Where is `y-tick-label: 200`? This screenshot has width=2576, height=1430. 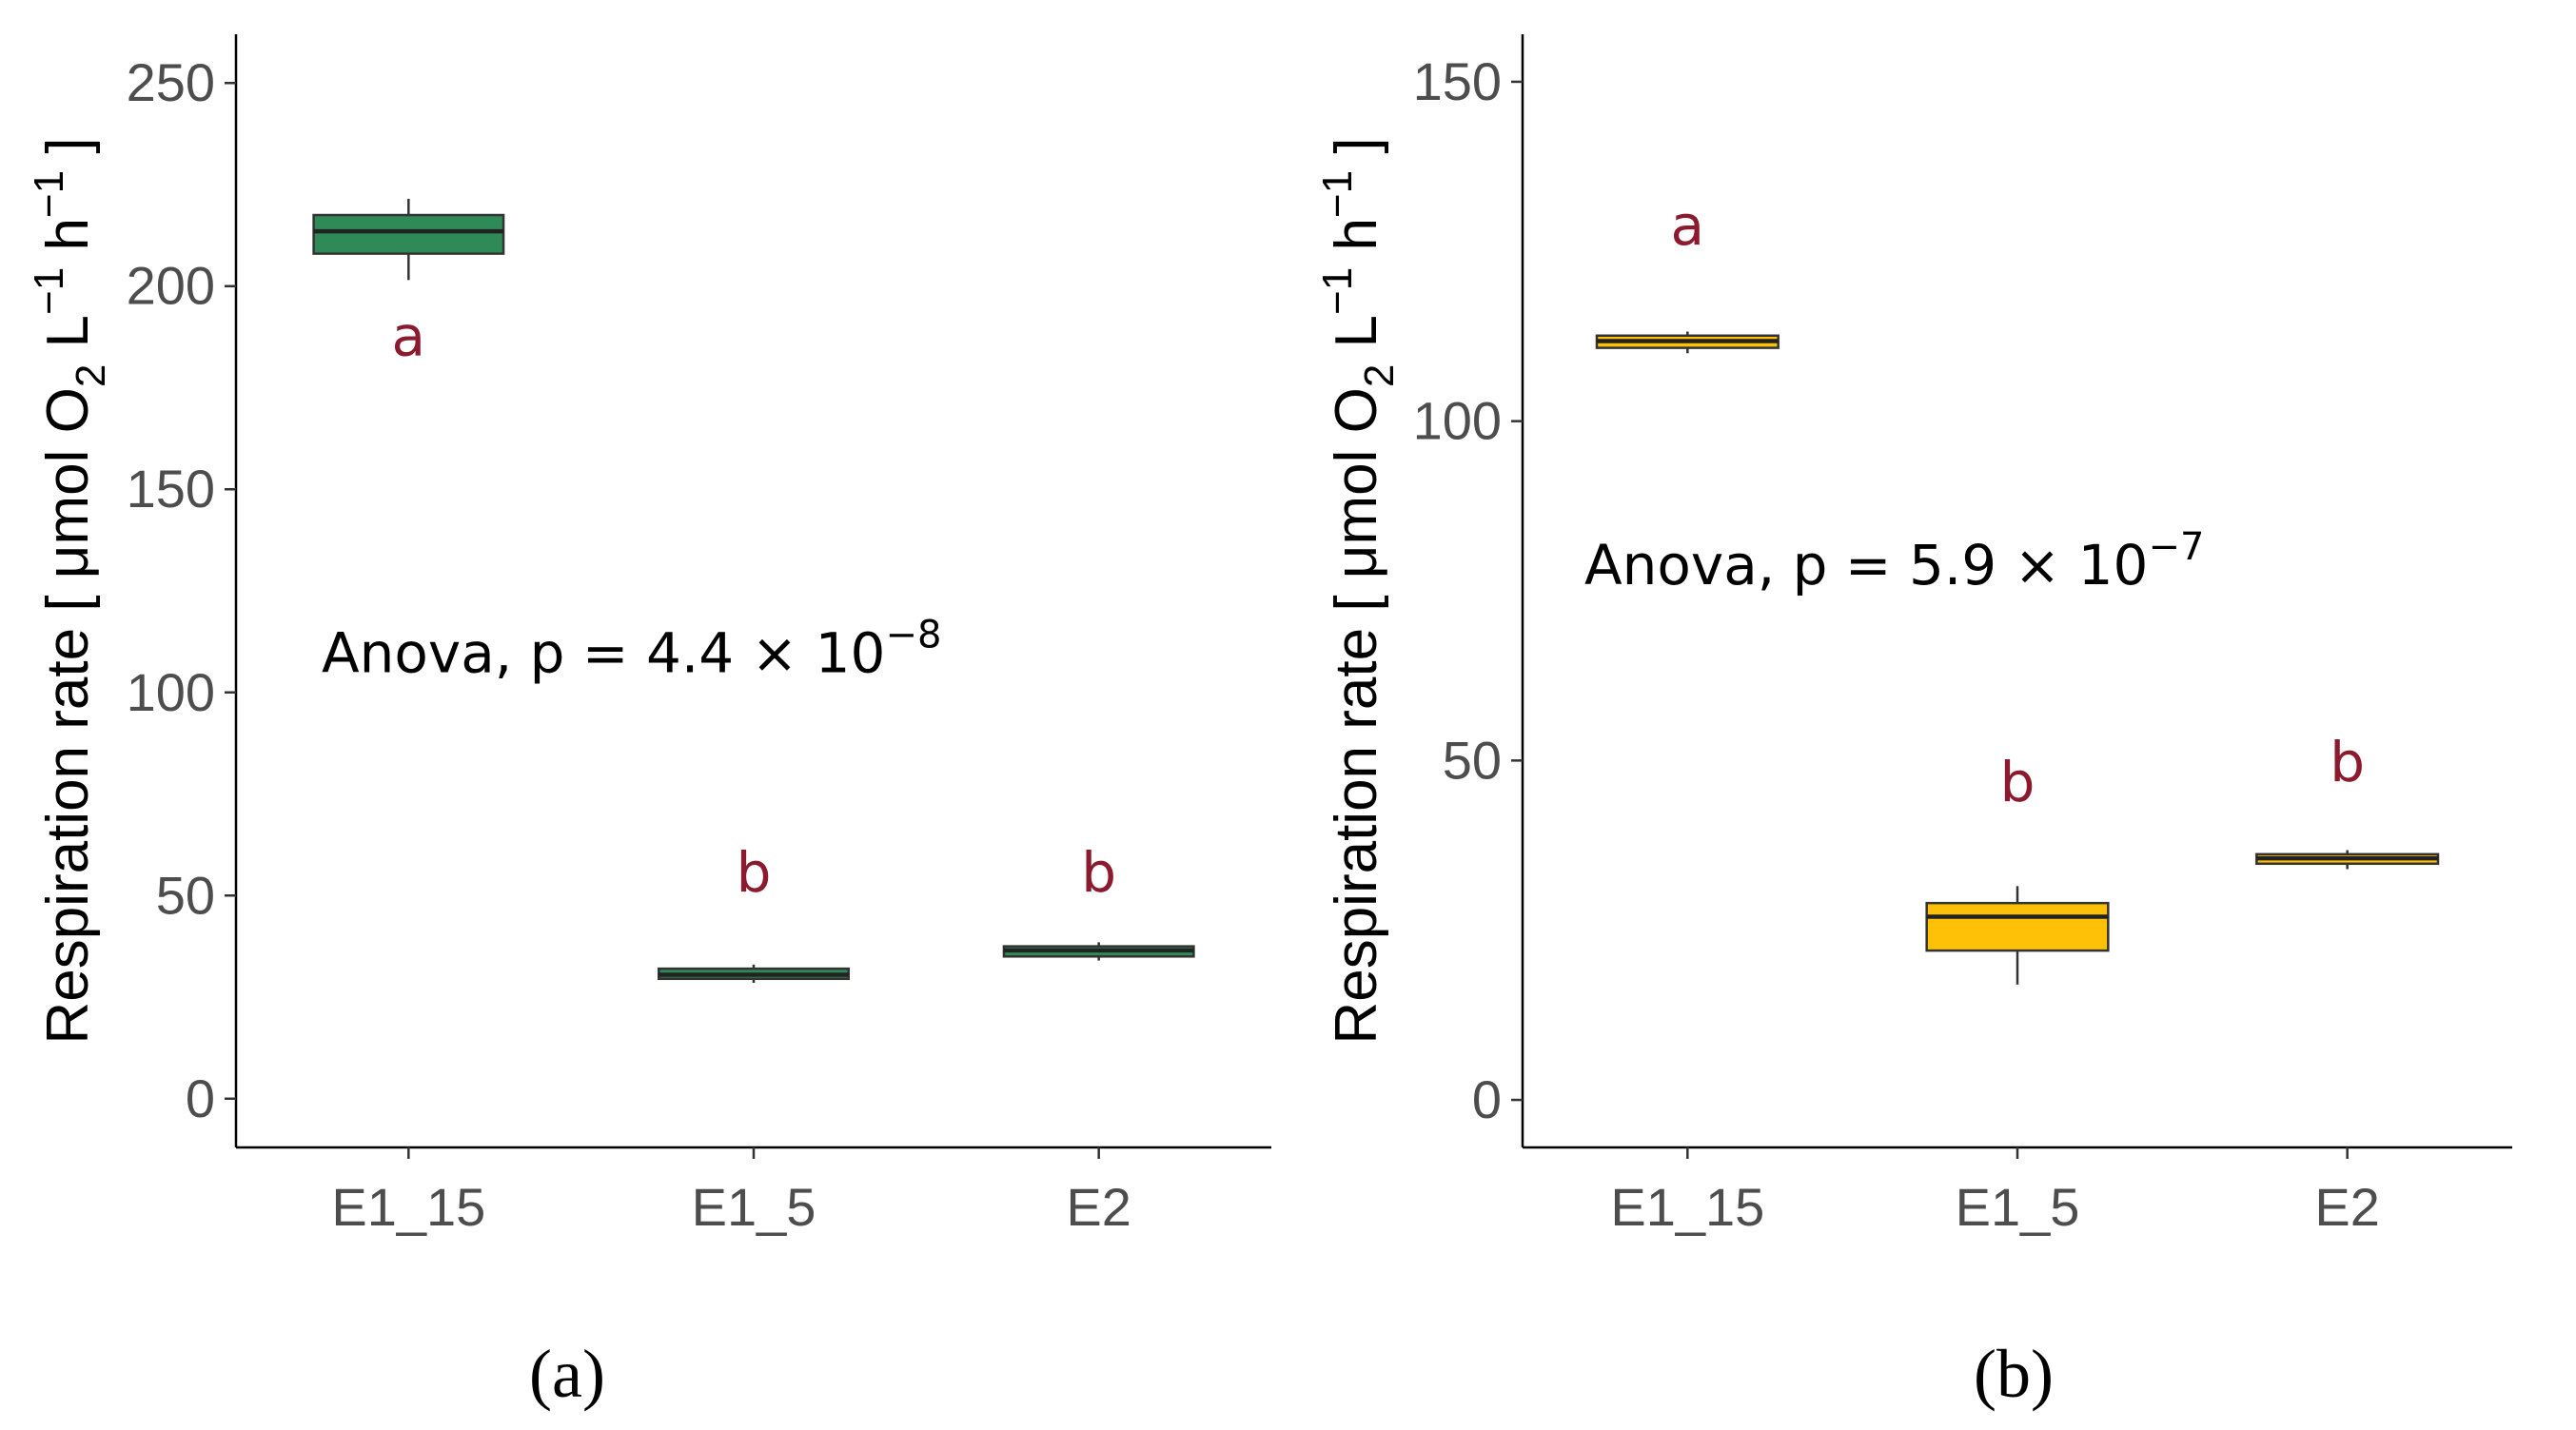
y-tick-label: 200 is located at coordinates (171, 286).